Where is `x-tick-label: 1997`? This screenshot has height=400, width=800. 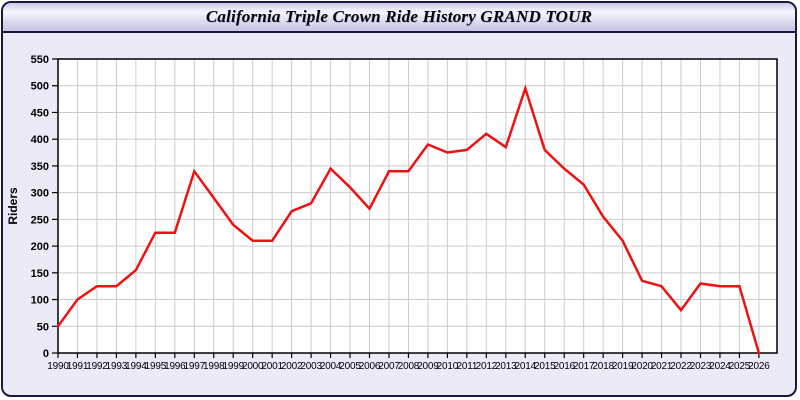
x-tick-label: 1997 is located at coordinates (195, 366).